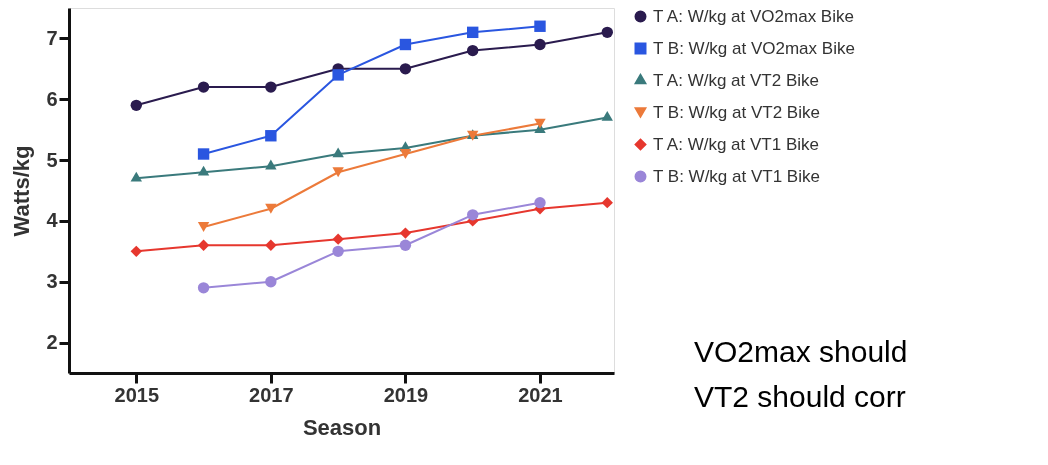 The image size is (1048, 465). I want to click on legend-label: T A: W/kg at VO2max Bike, so click(753, 16).